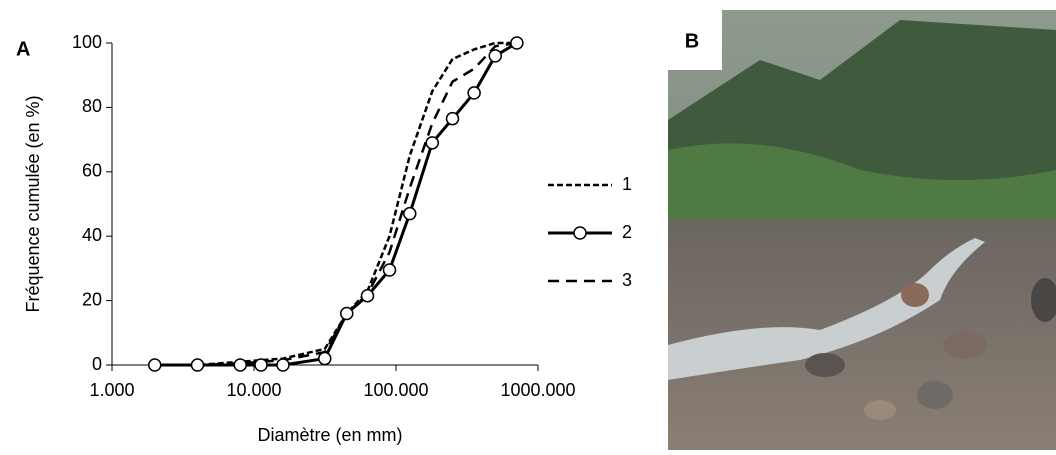 This screenshot has width=1056, height=455. What do you see at coordinates (87, 42) in the screenshot?
I see `y-tick-label: 100` at bounding box center [87, 42].